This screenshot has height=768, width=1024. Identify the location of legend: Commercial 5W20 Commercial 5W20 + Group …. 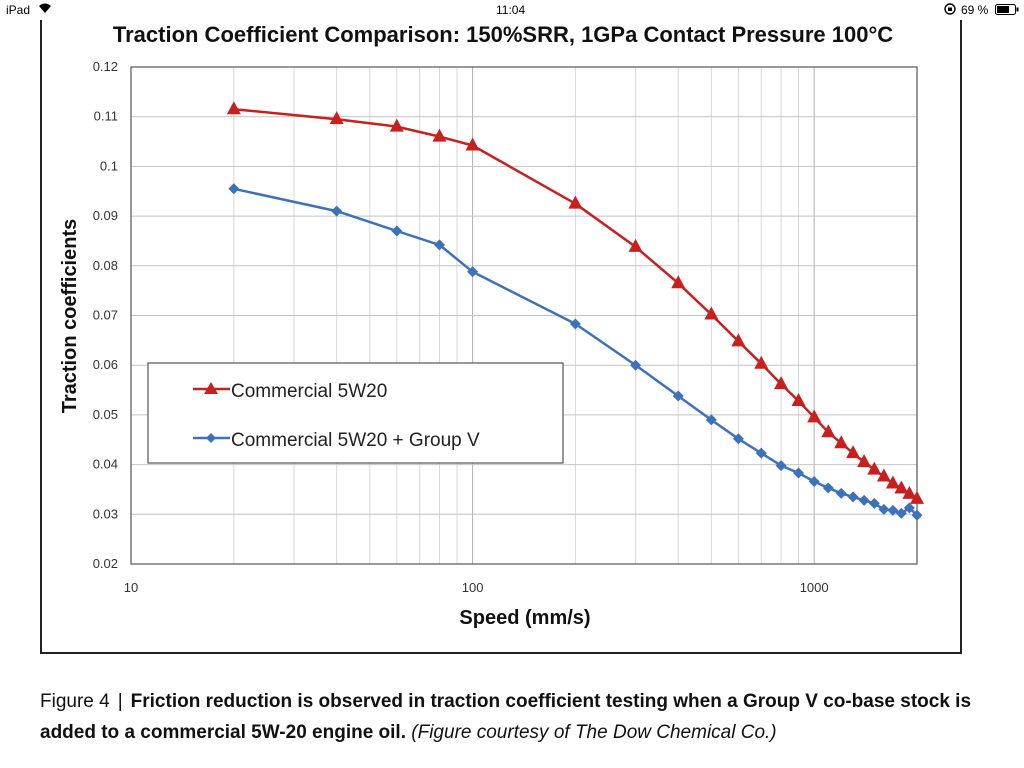
(355, 413).